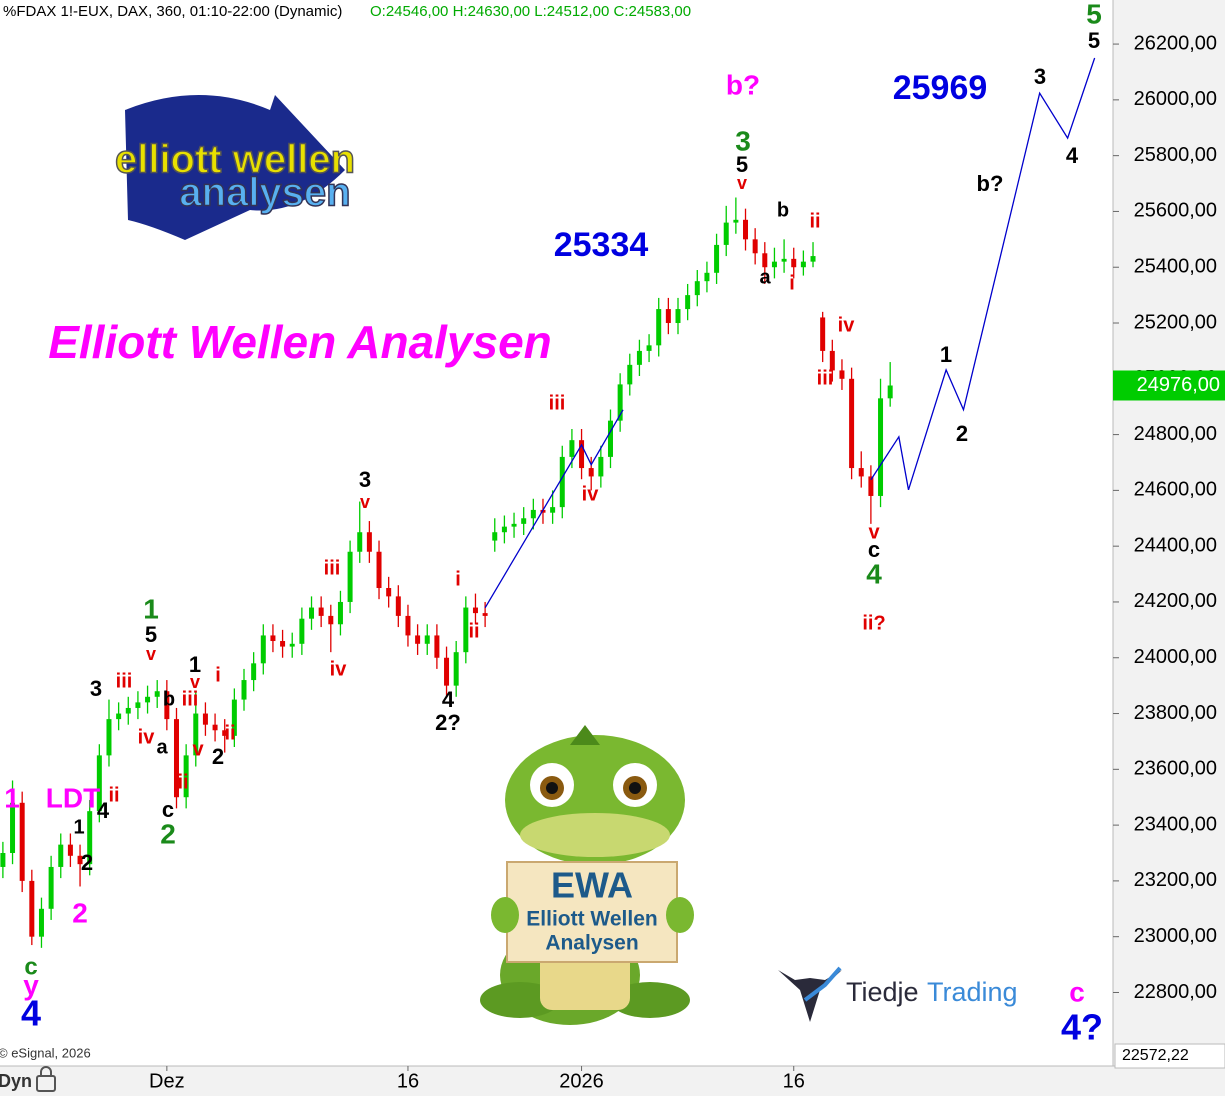 This screenshot has width=1225, height=1101. Describe the element at coordinates (448, 722) in the screenshot. I see `wave-label: 2?` at that location.